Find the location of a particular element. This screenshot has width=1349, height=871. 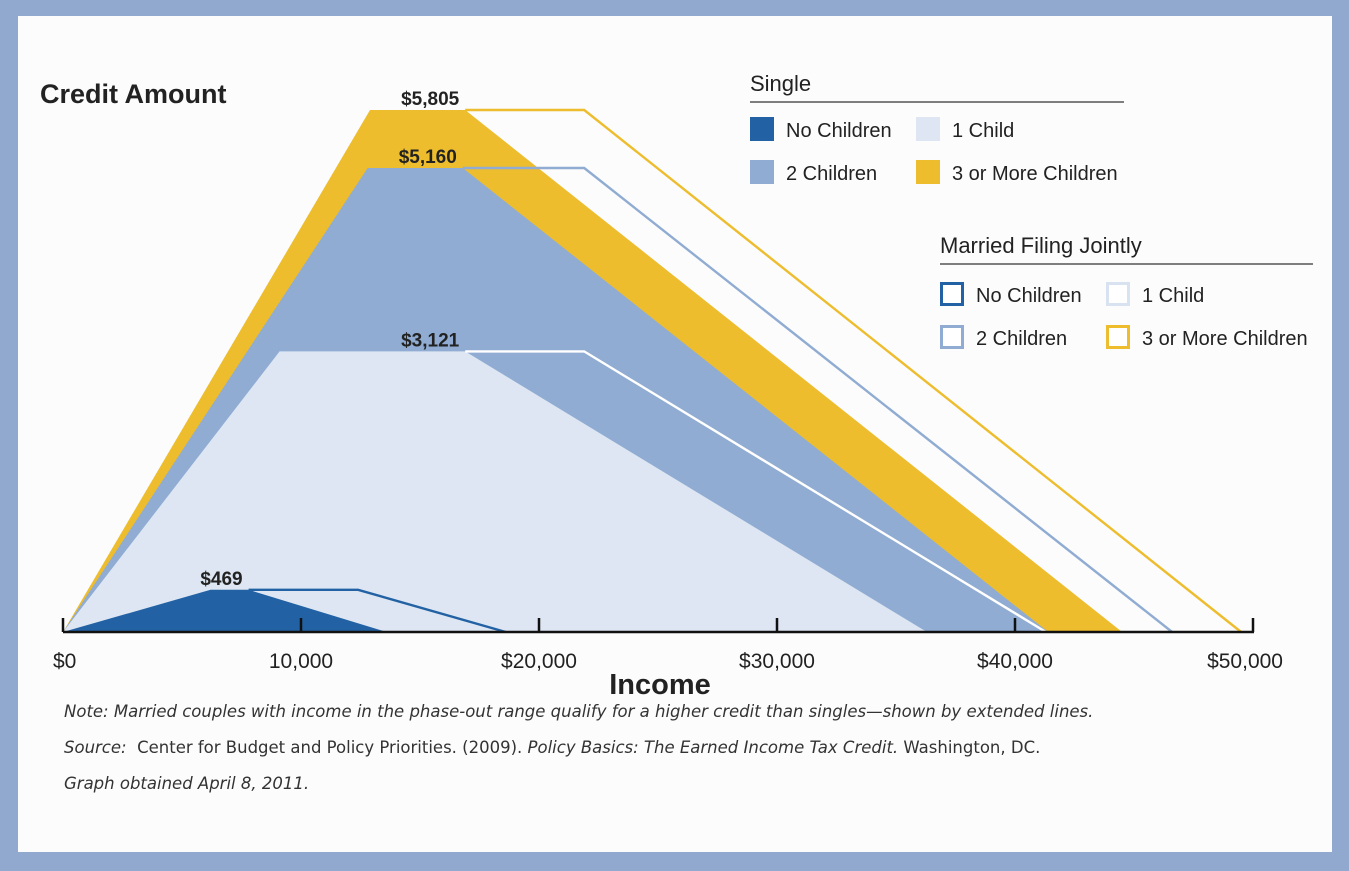

legend-swatch-married-three_children is located at coordinates (1118, 337).